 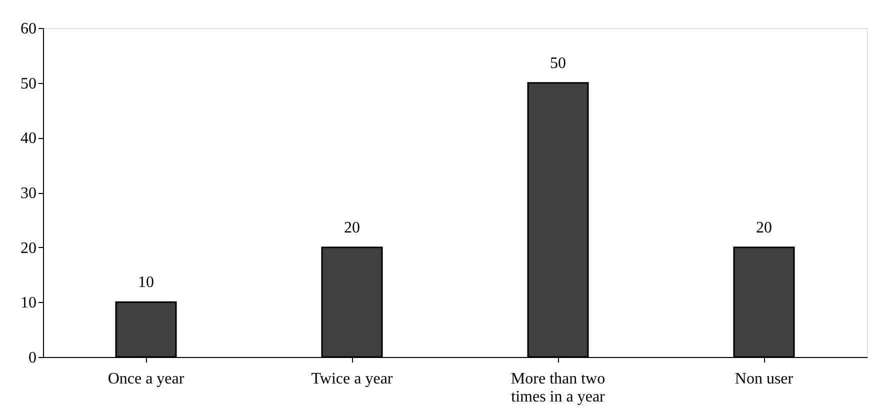 What do you see at coordinates (146, 283) in the screenshot?
I see `data-label: 10` at bounding box center [146, 283].